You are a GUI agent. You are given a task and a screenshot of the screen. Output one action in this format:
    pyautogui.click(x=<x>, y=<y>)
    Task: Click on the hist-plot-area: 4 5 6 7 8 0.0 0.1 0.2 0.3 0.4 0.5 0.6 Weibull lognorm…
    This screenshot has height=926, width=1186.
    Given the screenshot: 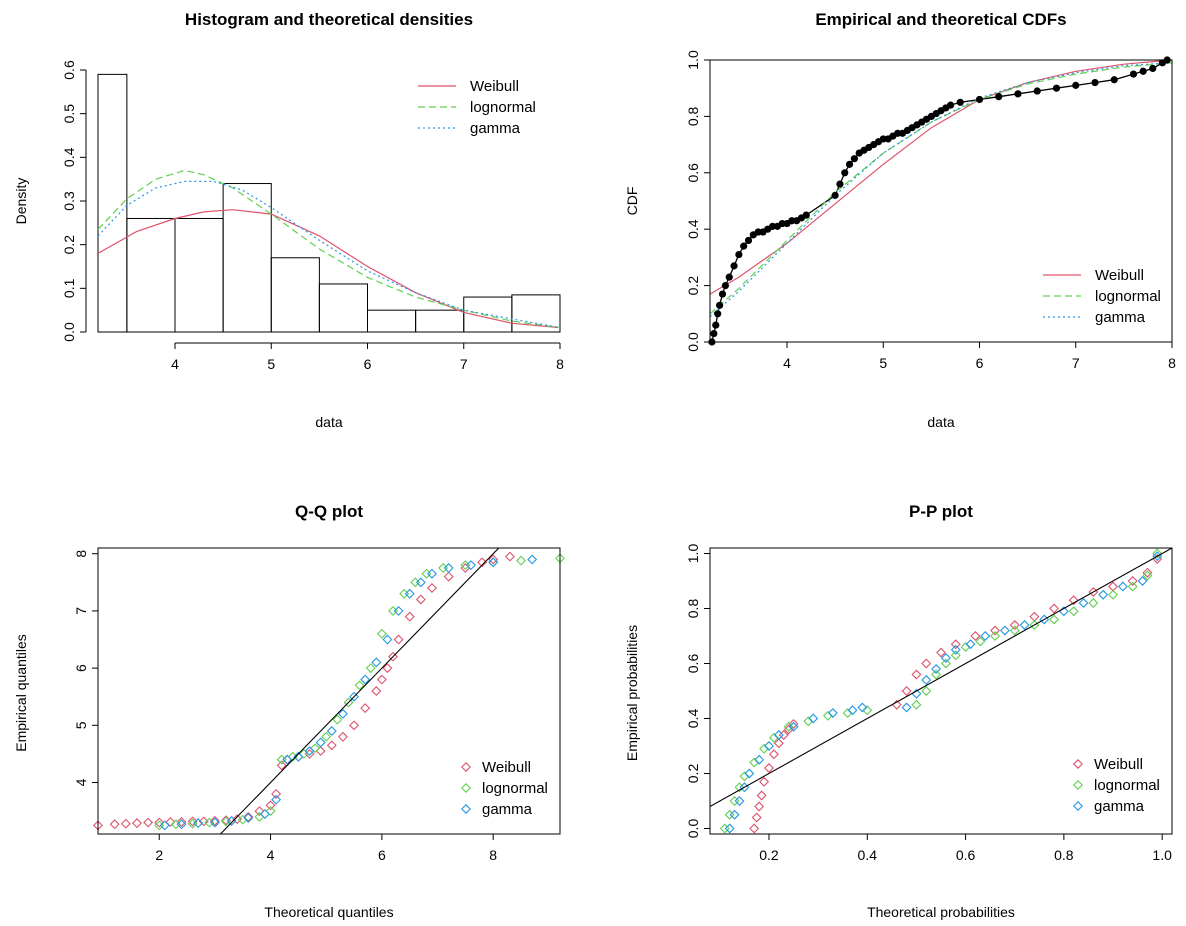 What is the action you would take?
    pyautogui.click(x=312, y=216)
    